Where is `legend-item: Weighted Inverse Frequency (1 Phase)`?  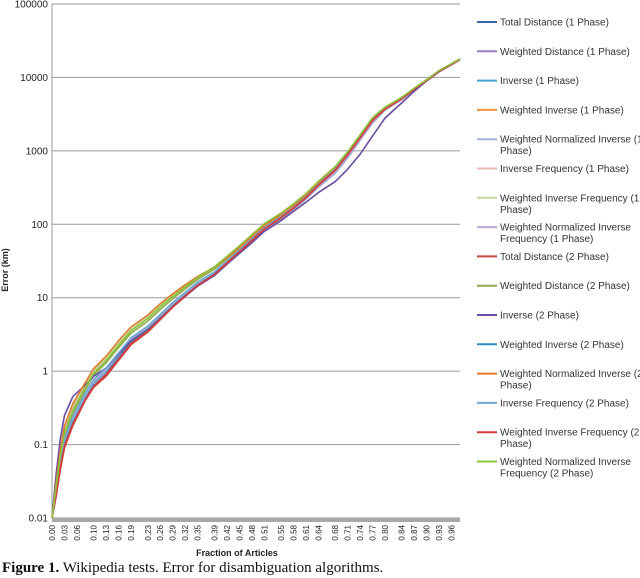
legend-item: Weighted Inverse Frequency (1 Phase) is located at coordinates (558, 204).